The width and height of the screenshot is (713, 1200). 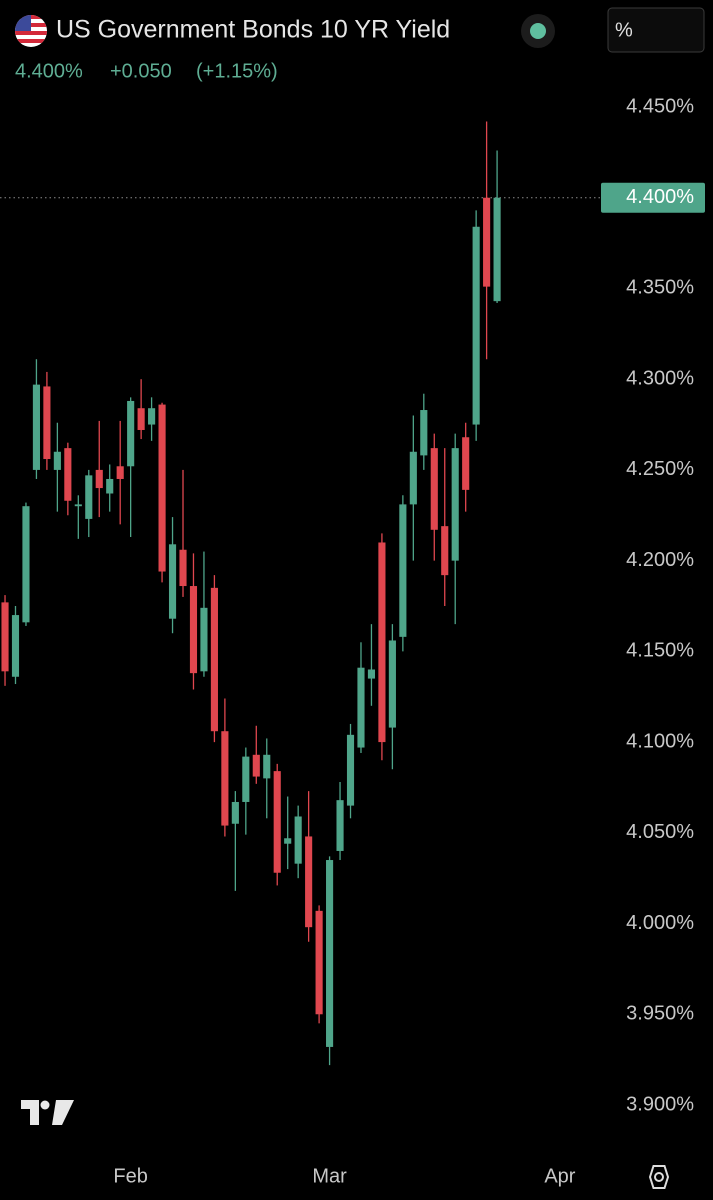 I want to click on change: +0.050, so click(x=141, y=71).